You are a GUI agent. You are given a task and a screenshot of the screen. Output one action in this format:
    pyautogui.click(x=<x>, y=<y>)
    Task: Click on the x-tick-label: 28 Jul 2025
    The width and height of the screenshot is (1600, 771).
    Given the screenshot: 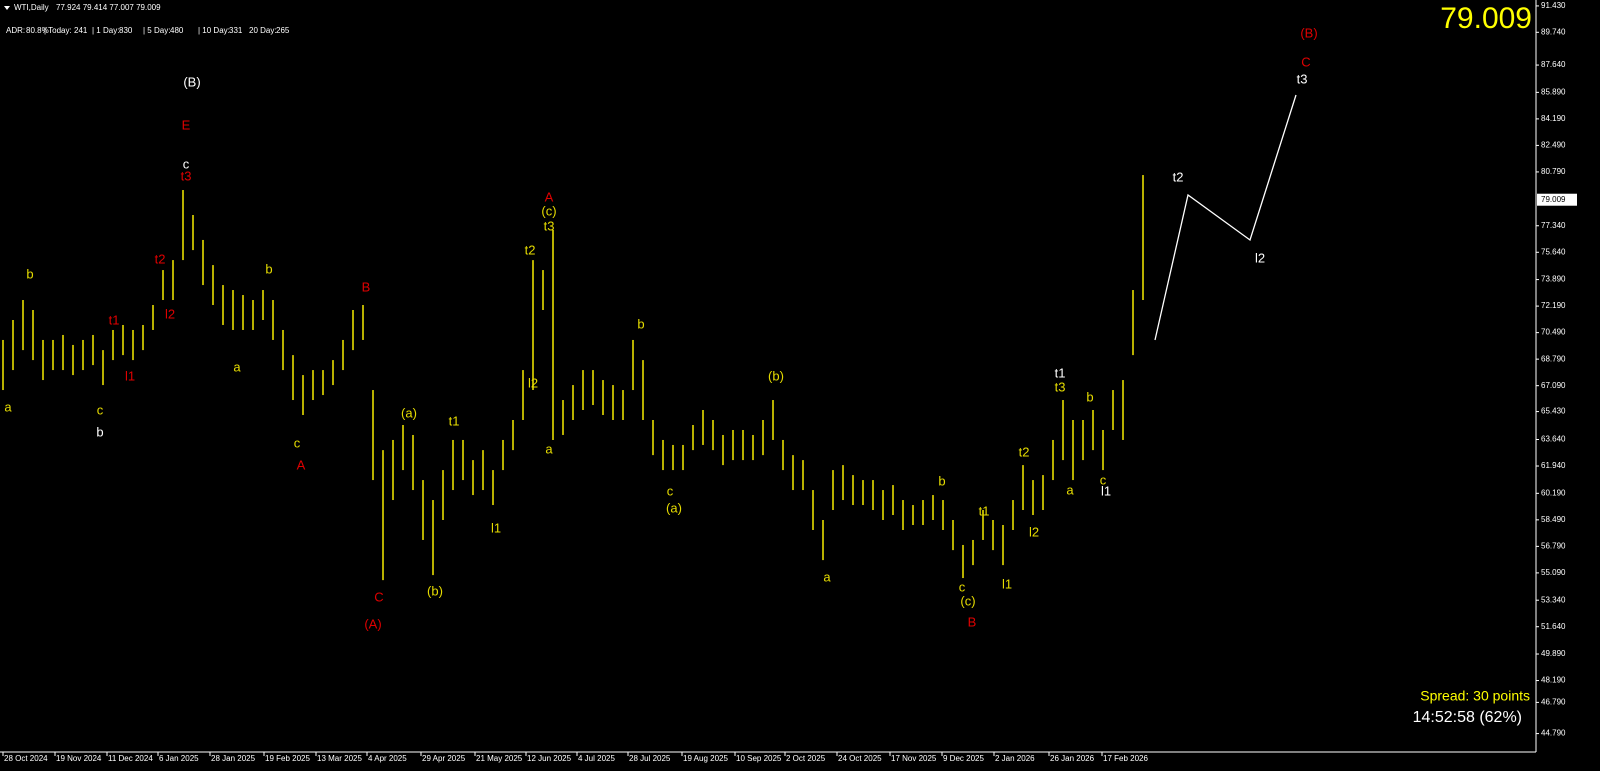 What is the action you would take?
    pyautogui.click(x=650, y=758)
    